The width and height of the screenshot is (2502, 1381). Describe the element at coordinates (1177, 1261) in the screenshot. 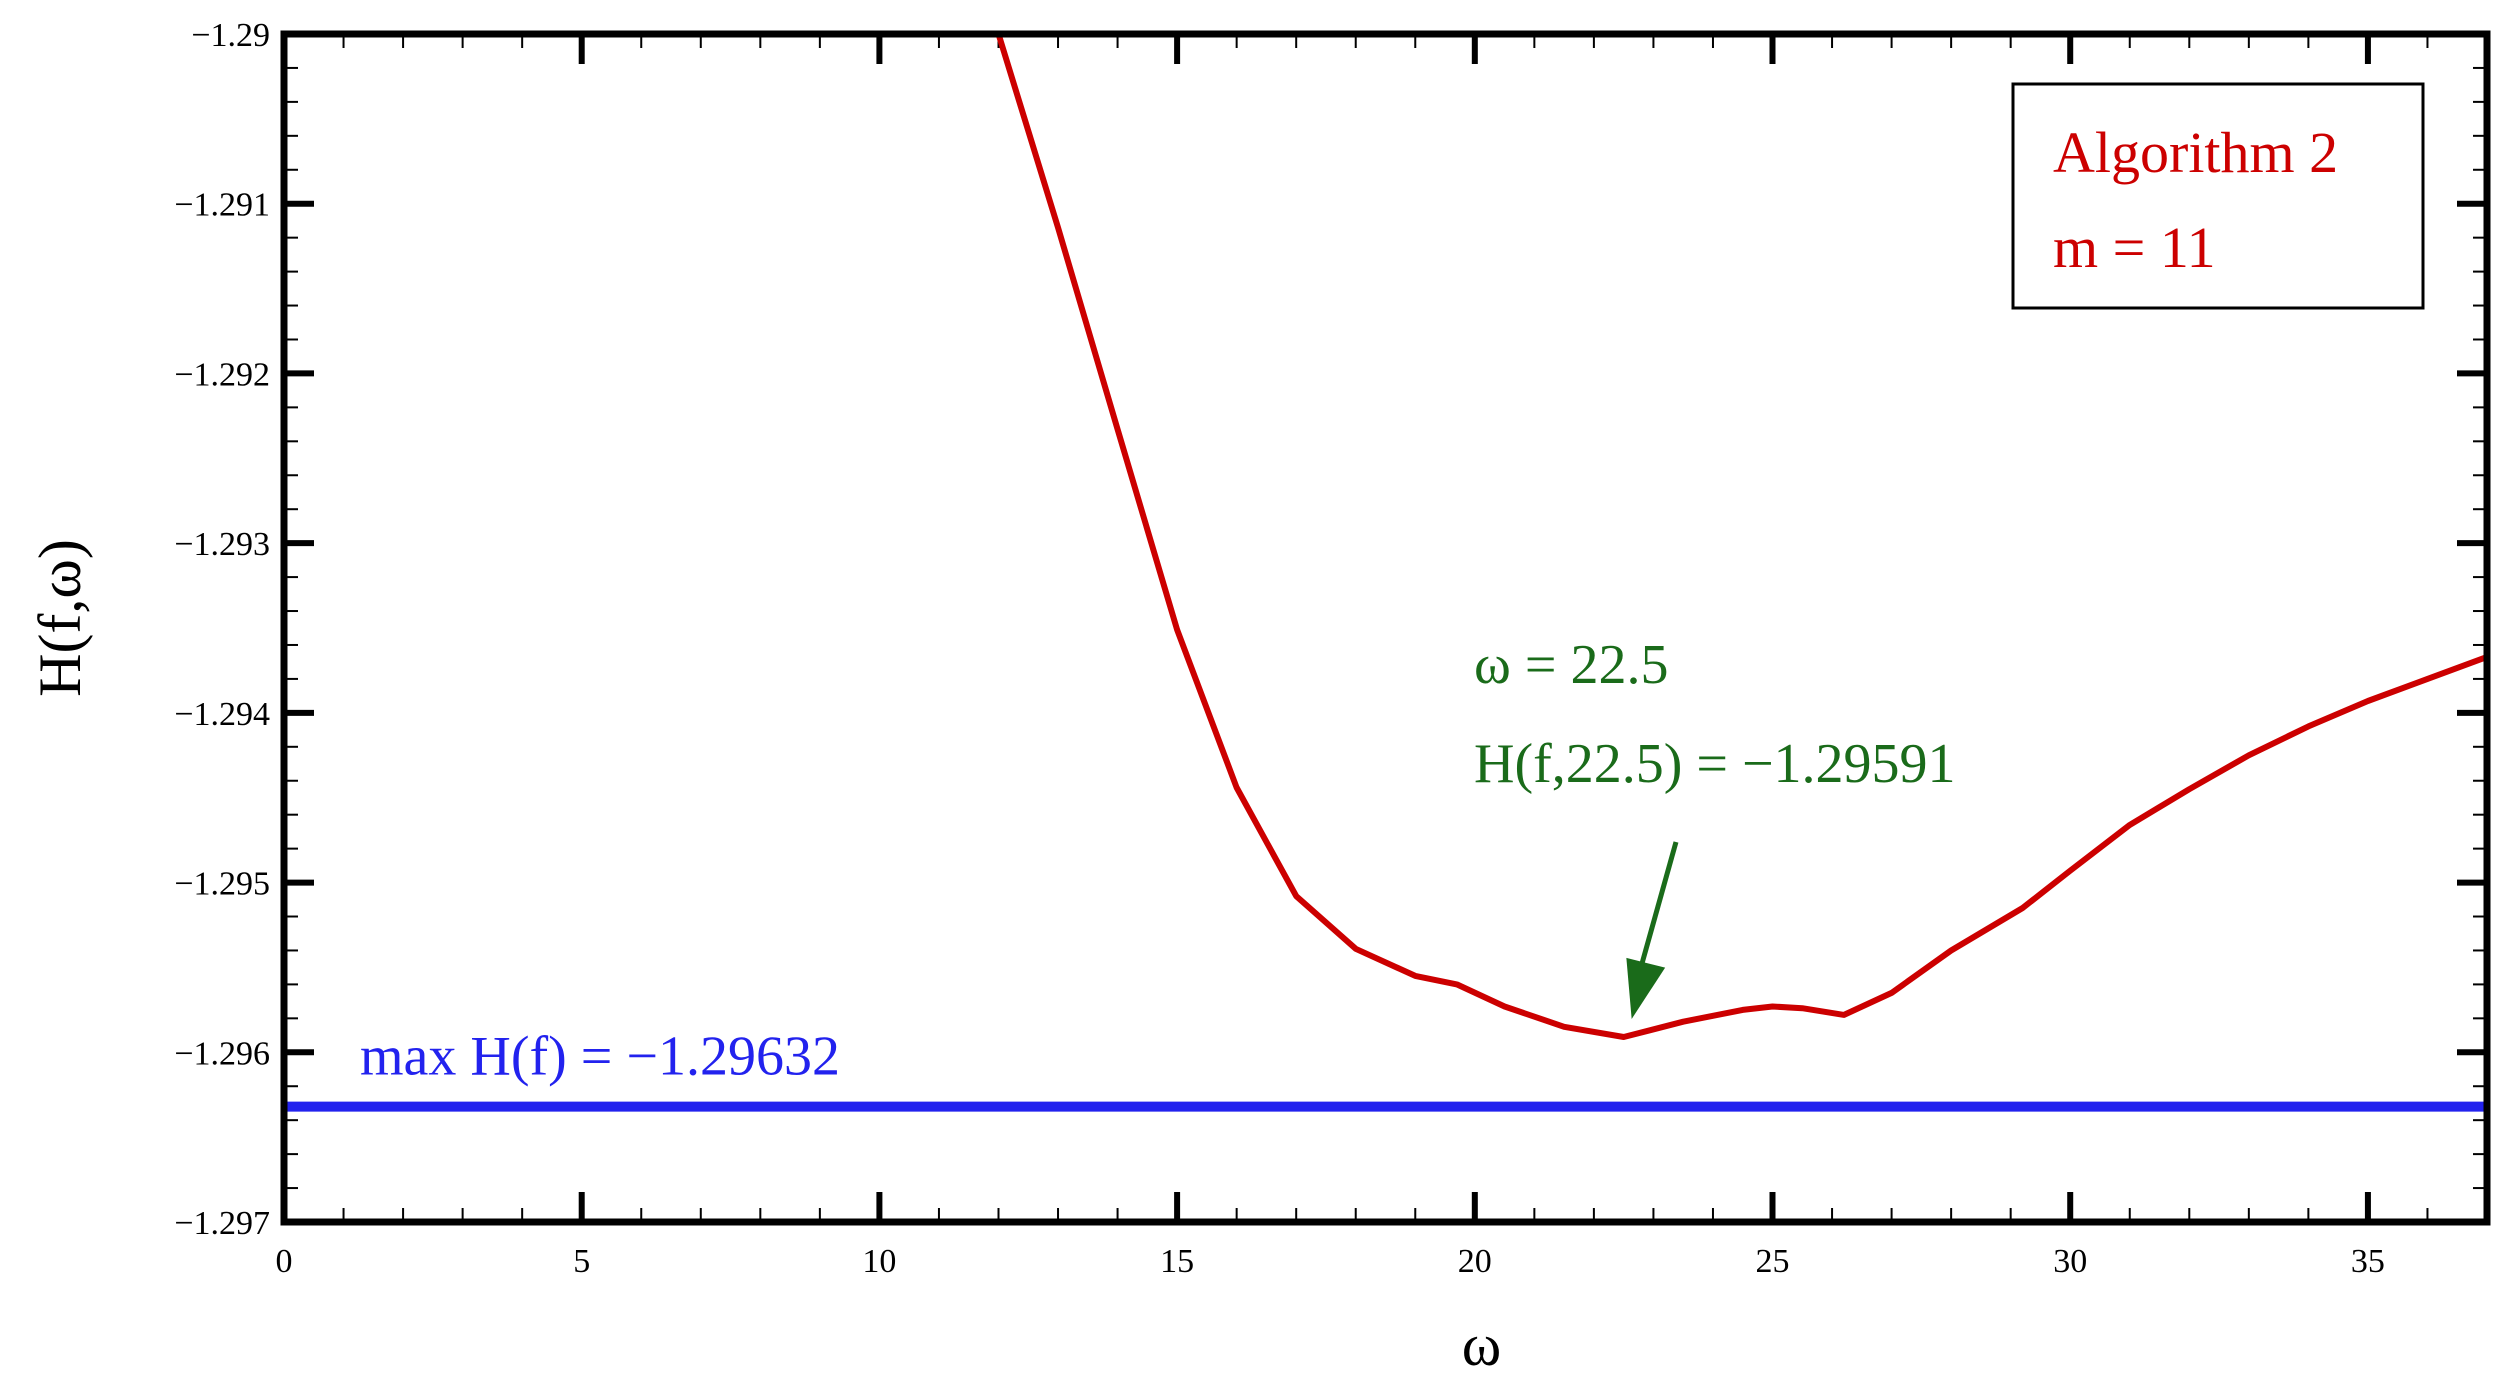

I see `x-tick-label: 15` at that location.